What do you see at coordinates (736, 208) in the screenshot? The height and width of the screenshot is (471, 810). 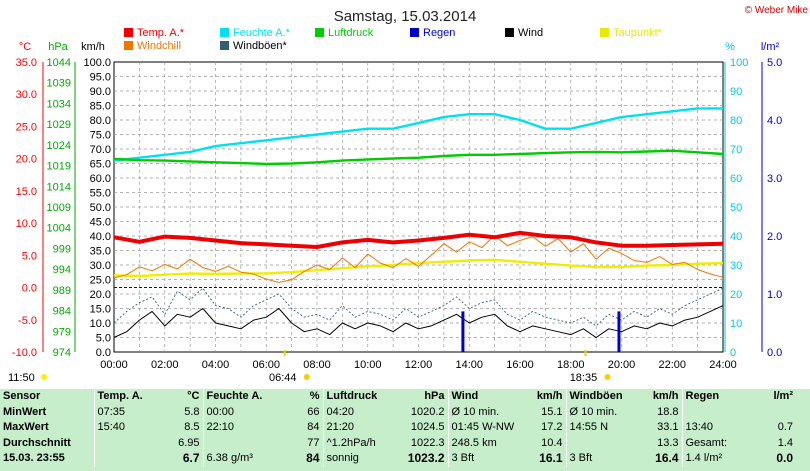 I see `humidity-tick-label: 50` at bounding box center [736, 208].